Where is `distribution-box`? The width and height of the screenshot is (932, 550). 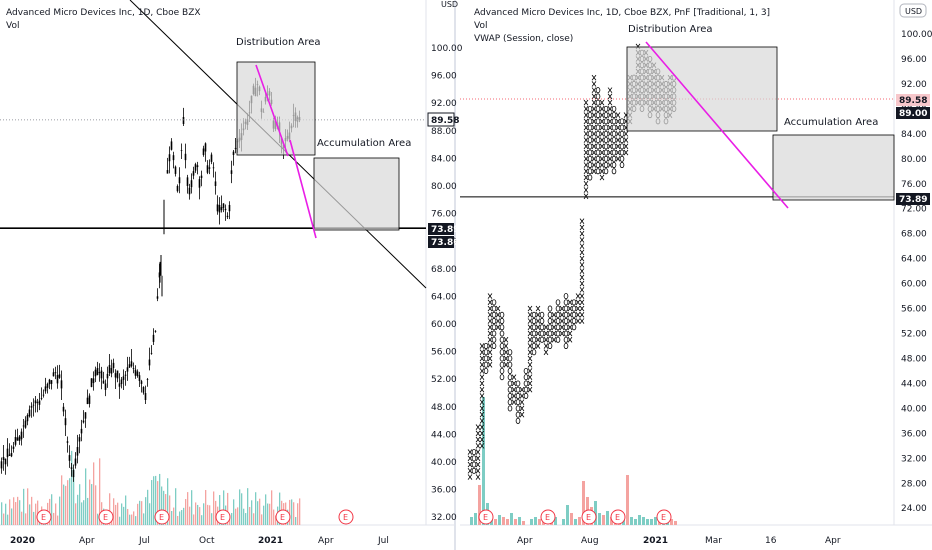 distribution-box is located at coordinates (276, 108).